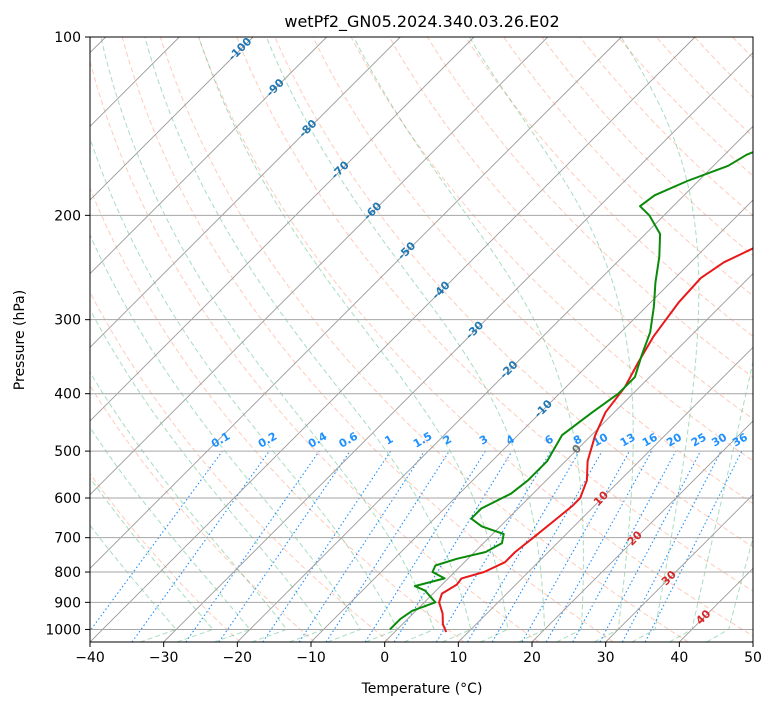 Image resolution: width=775 pixels, height=708 pixels. What do you see at coordinates (67, 539) in the screenshot?
I see `y-tick-label: 700` at bounding box center [67, 539].